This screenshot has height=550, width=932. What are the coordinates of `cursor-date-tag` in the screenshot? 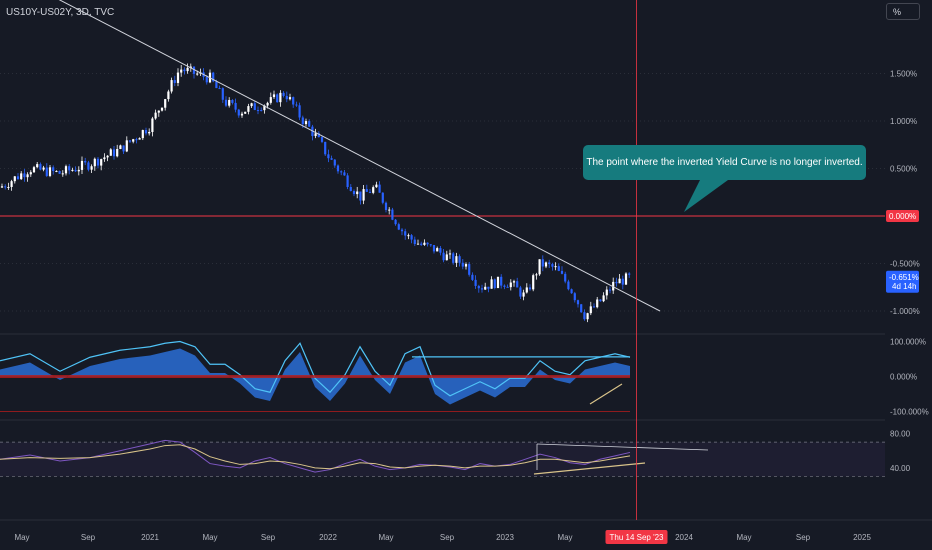 It's located at (636, 537).